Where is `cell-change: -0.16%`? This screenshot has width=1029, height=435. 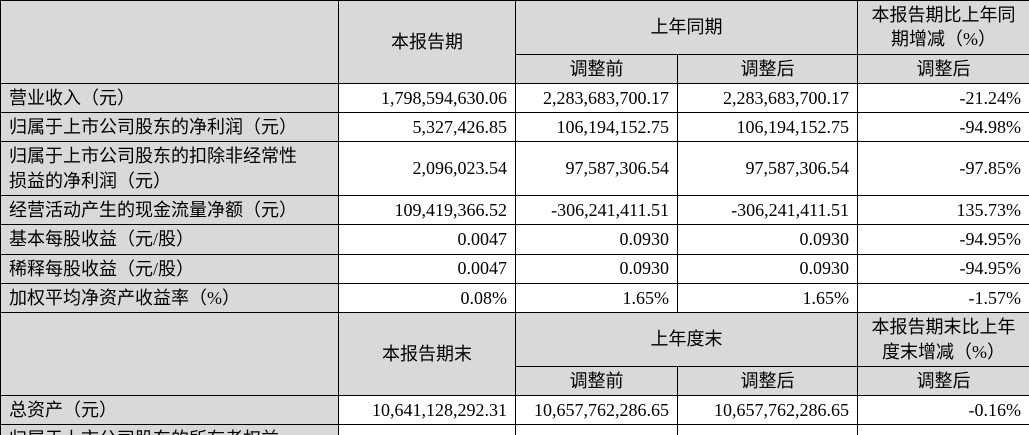 cell-change: -0.16% is located at coordinates (943, 410).